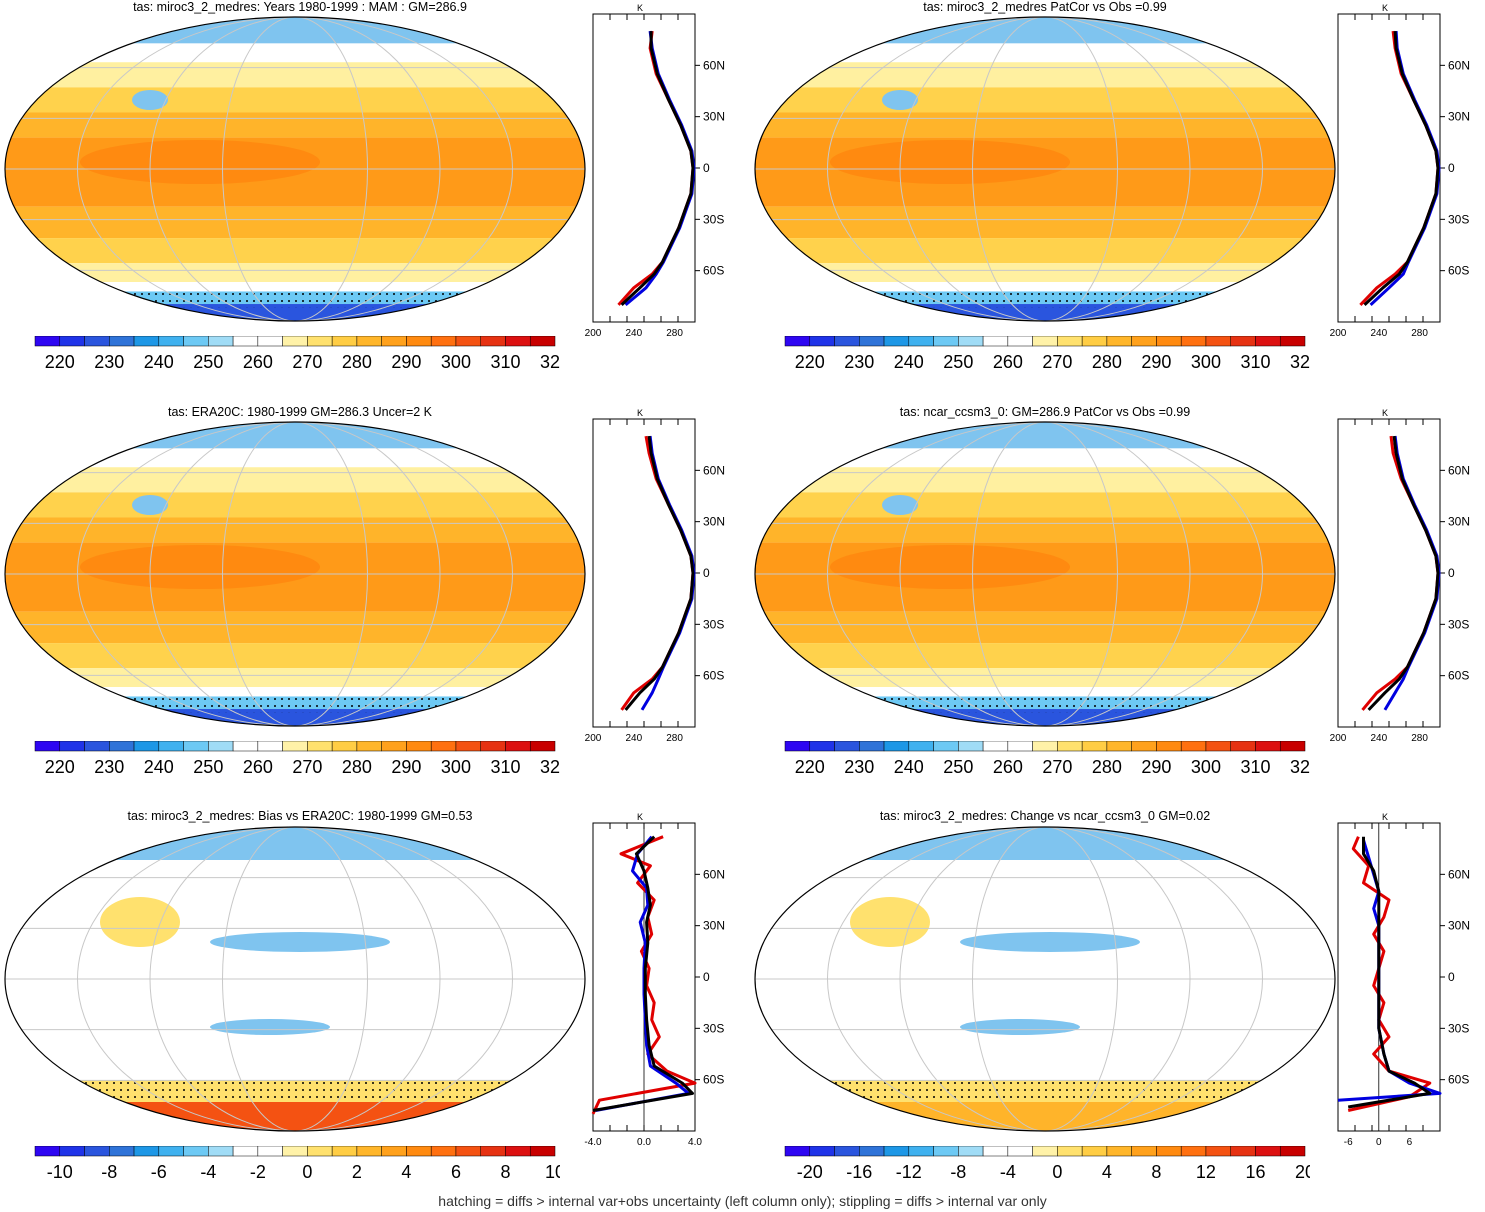 This screenshot has height=1212, width=1485. What do you see at coordinates (297, 1164) in the screenshot?
I see `colorbar-panel-5: -10 -8 -6 -4 -2 0 2 4 6 8 10` at bounding box center [297, 1164].